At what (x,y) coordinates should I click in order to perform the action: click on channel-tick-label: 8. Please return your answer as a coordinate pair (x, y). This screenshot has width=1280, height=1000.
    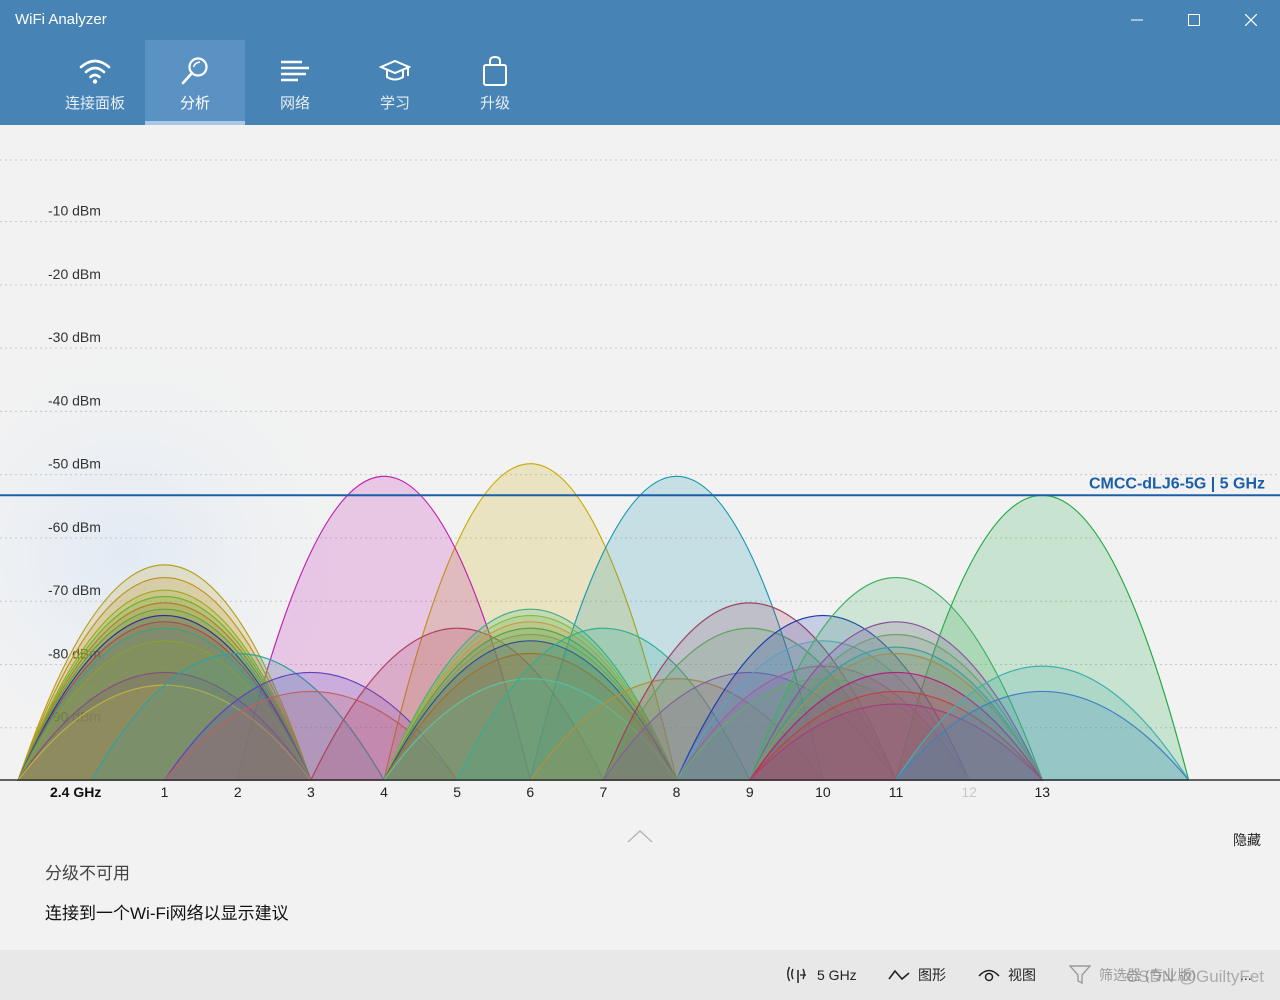
    Looking at the image, I should click on (677, 792).